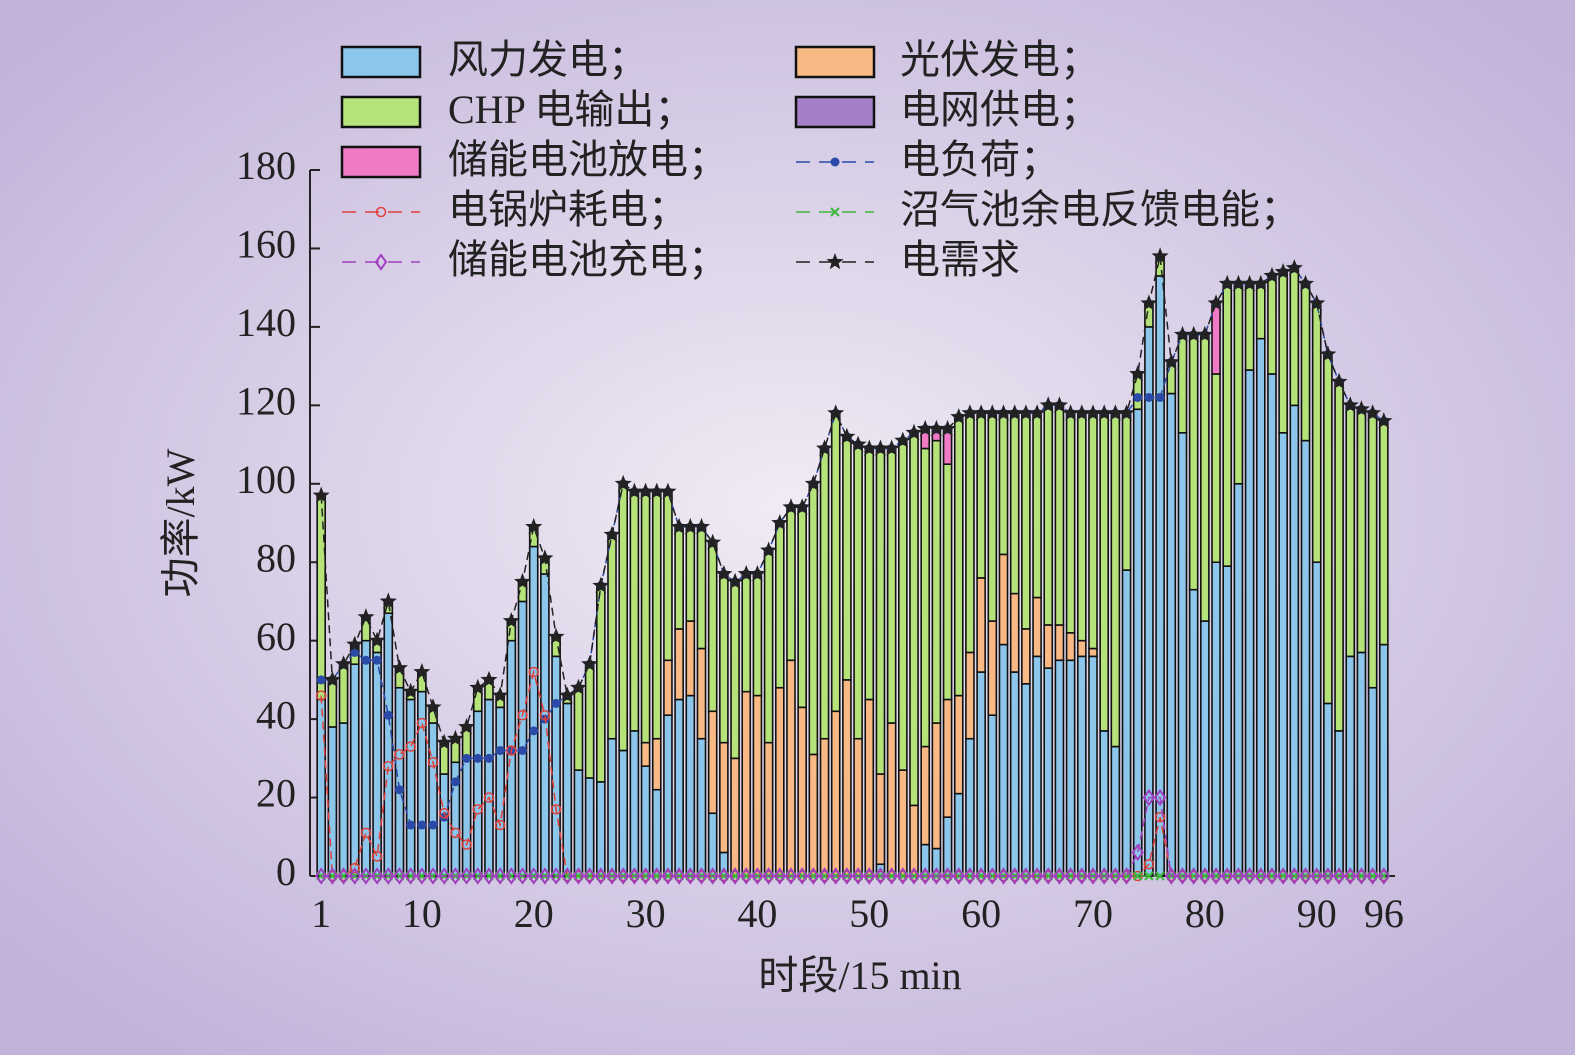  What do you see at coordinates (266, 322) in the screenshot?
I see `y-tick-label: 140` at bounding box center [266, 322].